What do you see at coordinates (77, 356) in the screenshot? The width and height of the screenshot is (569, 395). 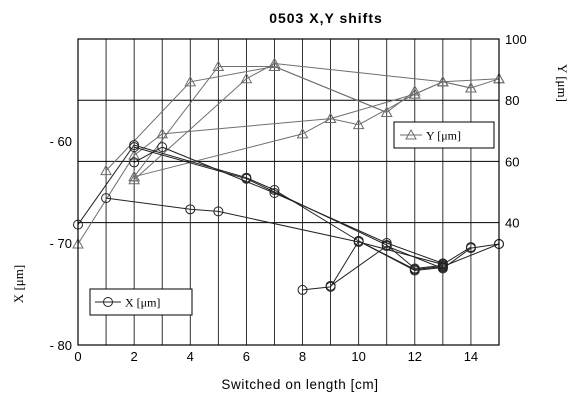 I see `x-tick-label: 0` at bounding box center [77, 356].